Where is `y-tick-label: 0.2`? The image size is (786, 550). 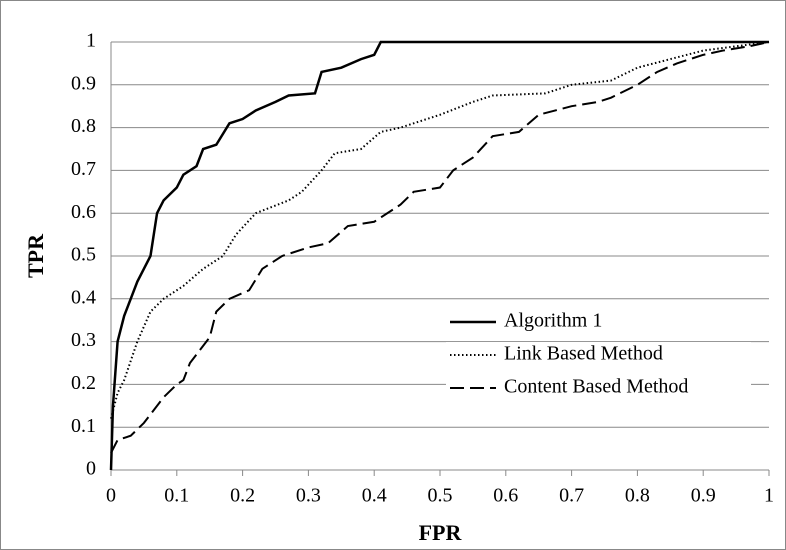 y-tick-label: 0.2 is located at coordinates (83, 383).